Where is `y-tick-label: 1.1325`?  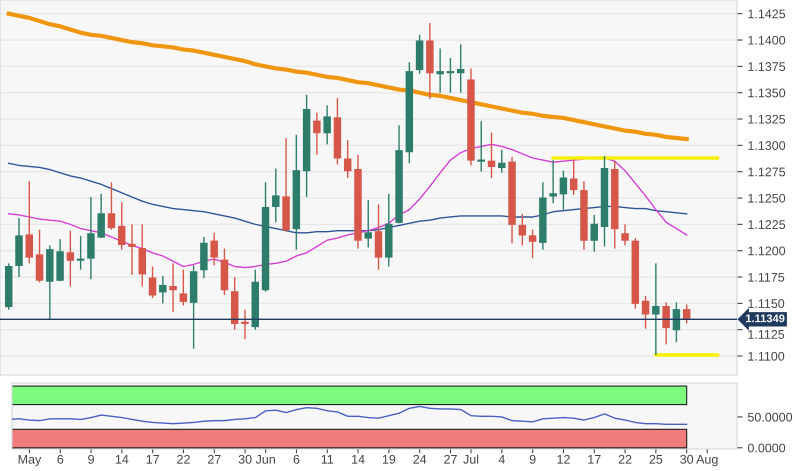
y-tick-label: 1.1325 is located at coordinates (767, 119).